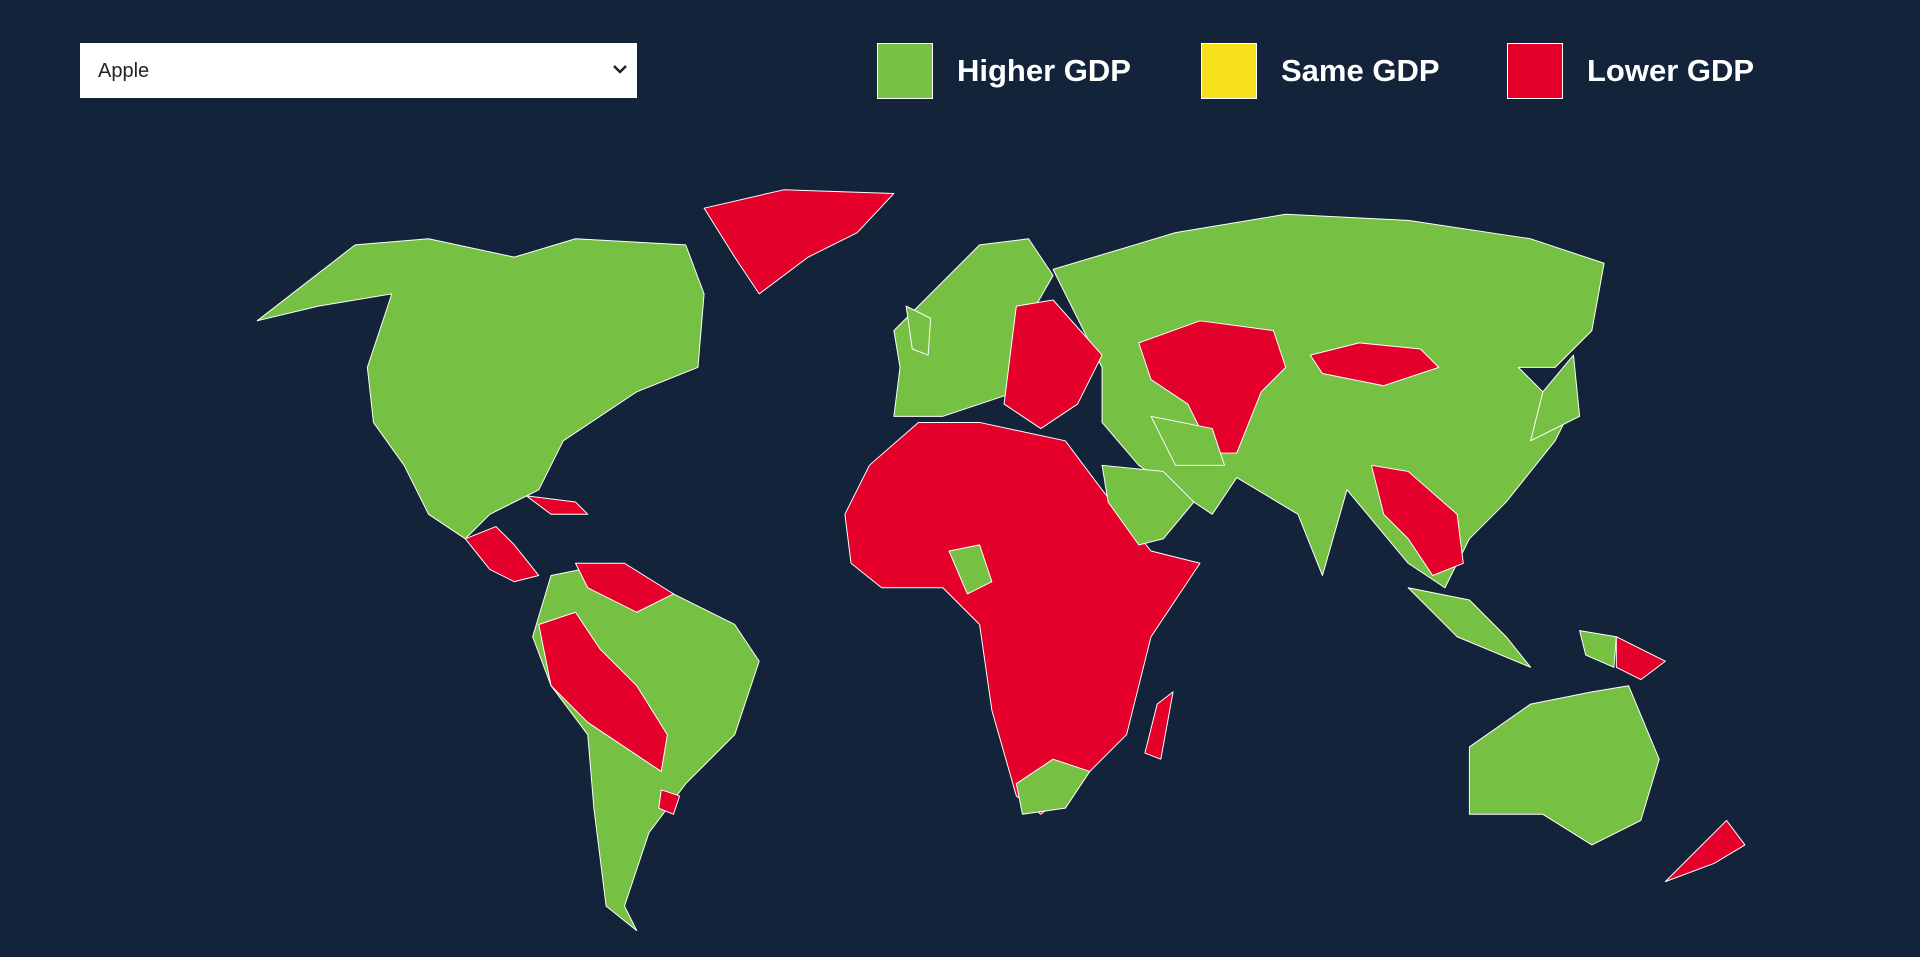  I want to click on dropdown-value: Apple, so click(124, 71).